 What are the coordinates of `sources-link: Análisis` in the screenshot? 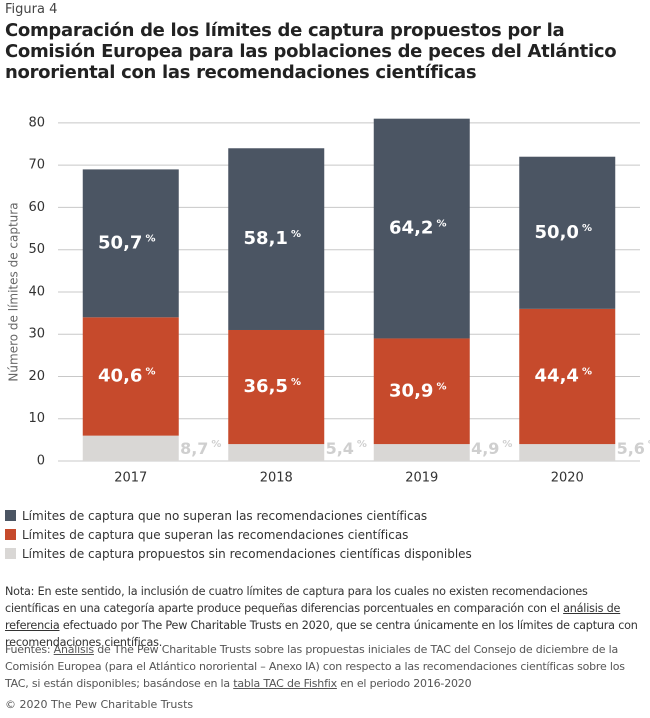 It's located at (73, 649).